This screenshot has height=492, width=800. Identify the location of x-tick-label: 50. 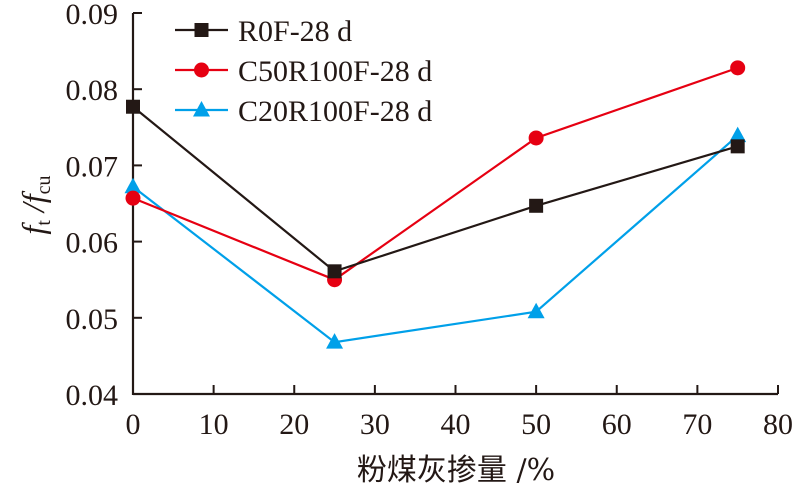
(536, 424).